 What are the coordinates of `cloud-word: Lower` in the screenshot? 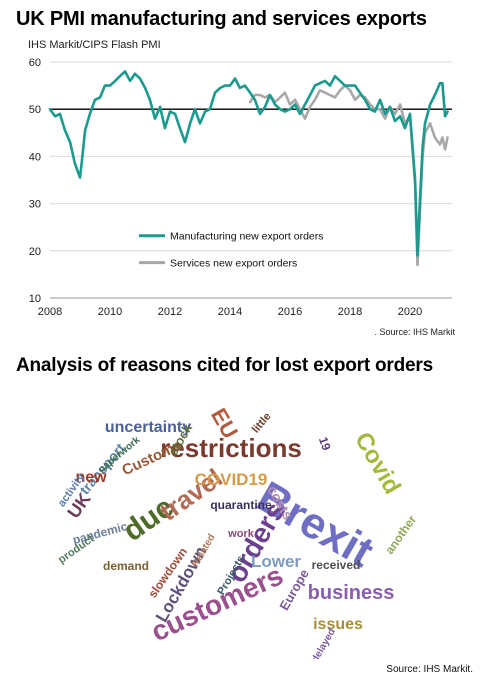 It's located at (276, 561).